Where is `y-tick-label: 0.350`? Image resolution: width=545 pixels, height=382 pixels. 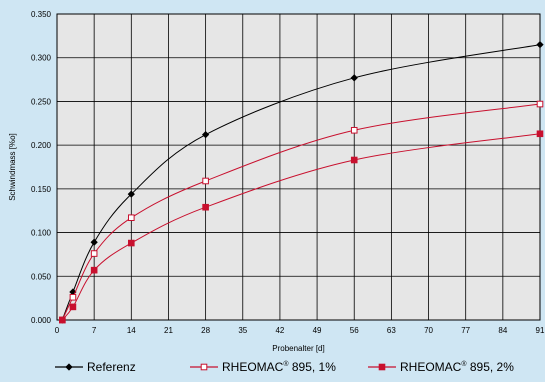 y-tick-label: 0.350 is located at coordinates (41, 14).